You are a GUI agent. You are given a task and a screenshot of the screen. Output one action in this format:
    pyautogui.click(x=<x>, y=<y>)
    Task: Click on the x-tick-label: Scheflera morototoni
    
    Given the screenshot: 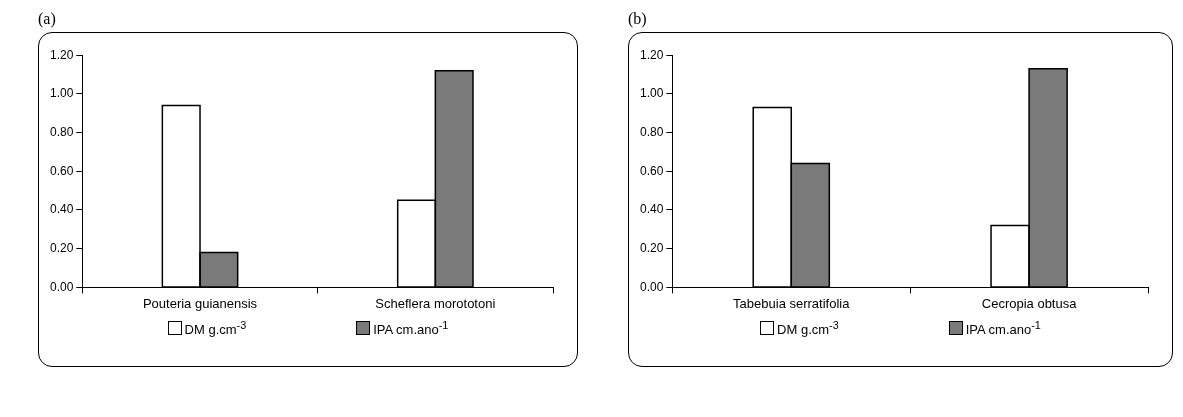 What is the action you would take?
    pyautogui.click(x=435, y=303)
    